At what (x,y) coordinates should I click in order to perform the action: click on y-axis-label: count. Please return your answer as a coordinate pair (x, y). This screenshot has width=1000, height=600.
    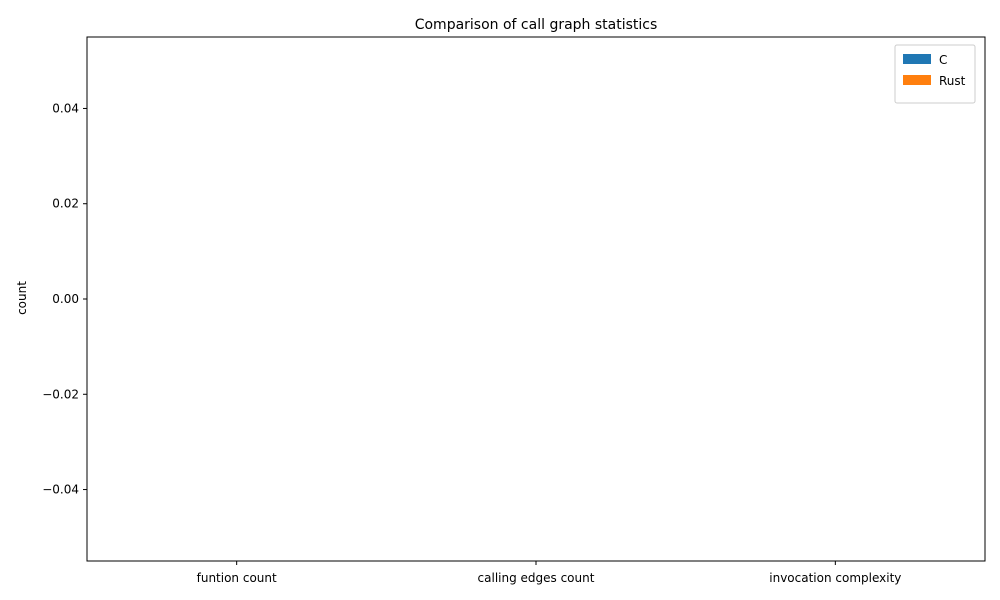
    Looking at the image, I should click on (22, 298).